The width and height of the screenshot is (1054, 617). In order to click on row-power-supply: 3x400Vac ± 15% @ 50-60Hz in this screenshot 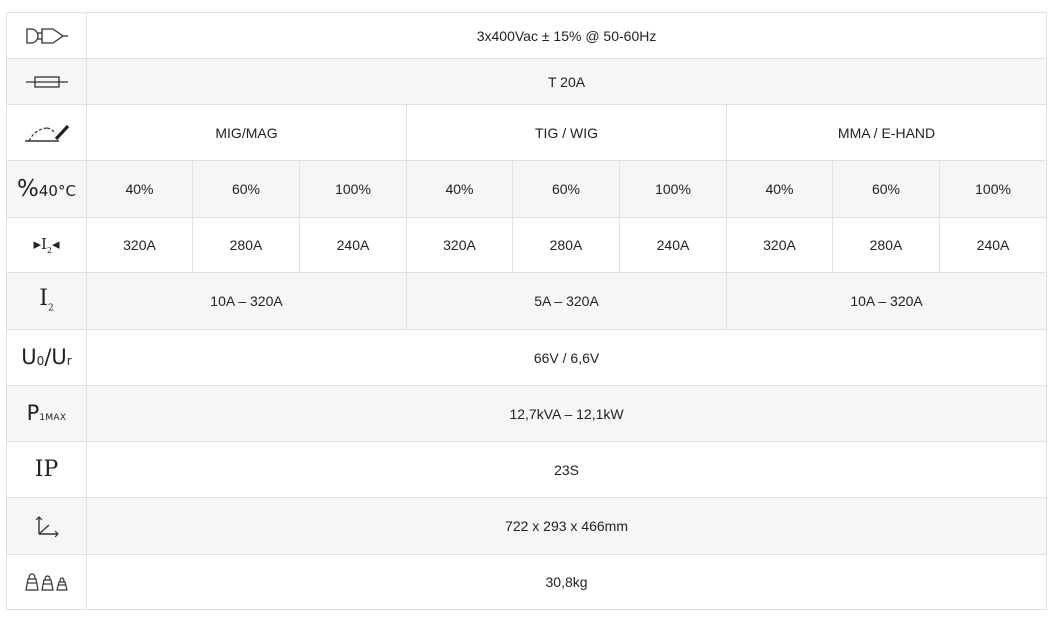, I will do `click(527, 35)`.